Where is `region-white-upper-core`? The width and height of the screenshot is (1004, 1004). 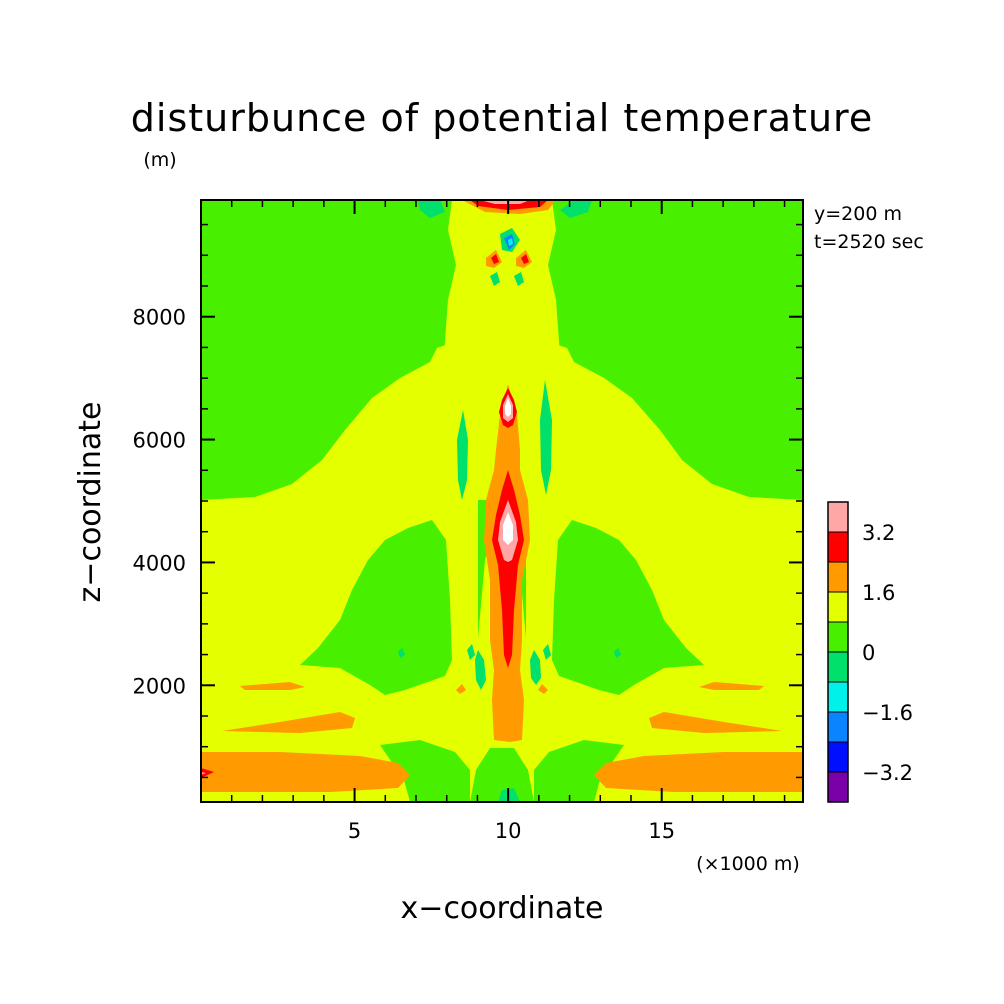 region-white-upper-core is located at coordinates (508, 407).